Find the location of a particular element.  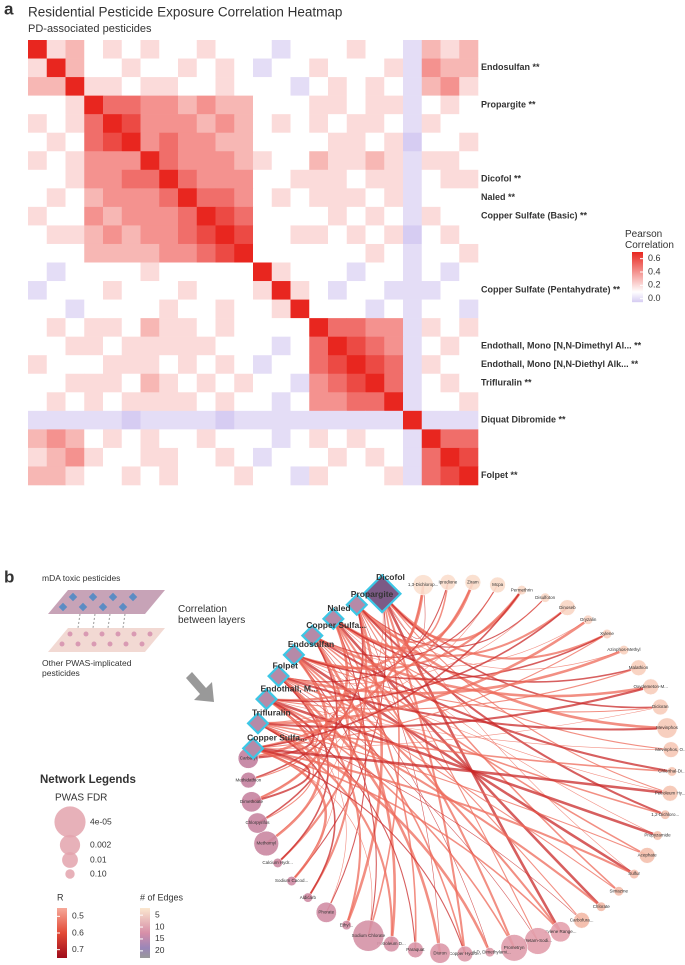

fdr-legend-label: 0.01 is located at coordinates (98, 859).